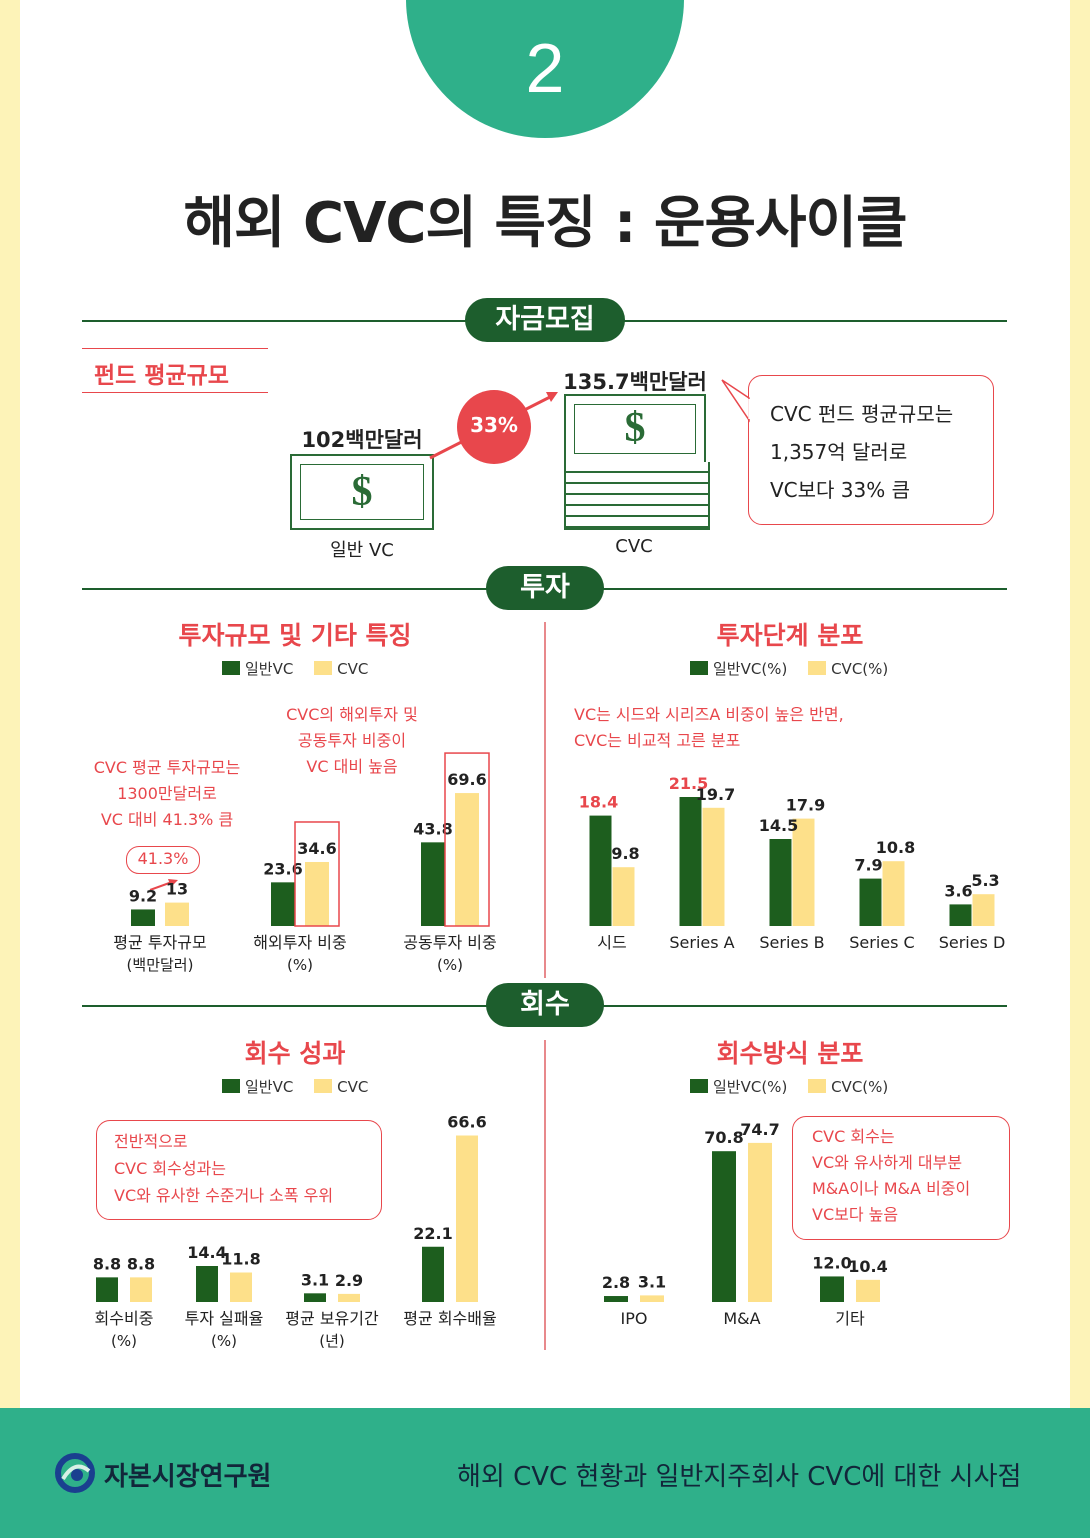 The height and width of the screenshot is (1538, 1090). I want to click on data-label-vc: 7.9, so click(868, 865).